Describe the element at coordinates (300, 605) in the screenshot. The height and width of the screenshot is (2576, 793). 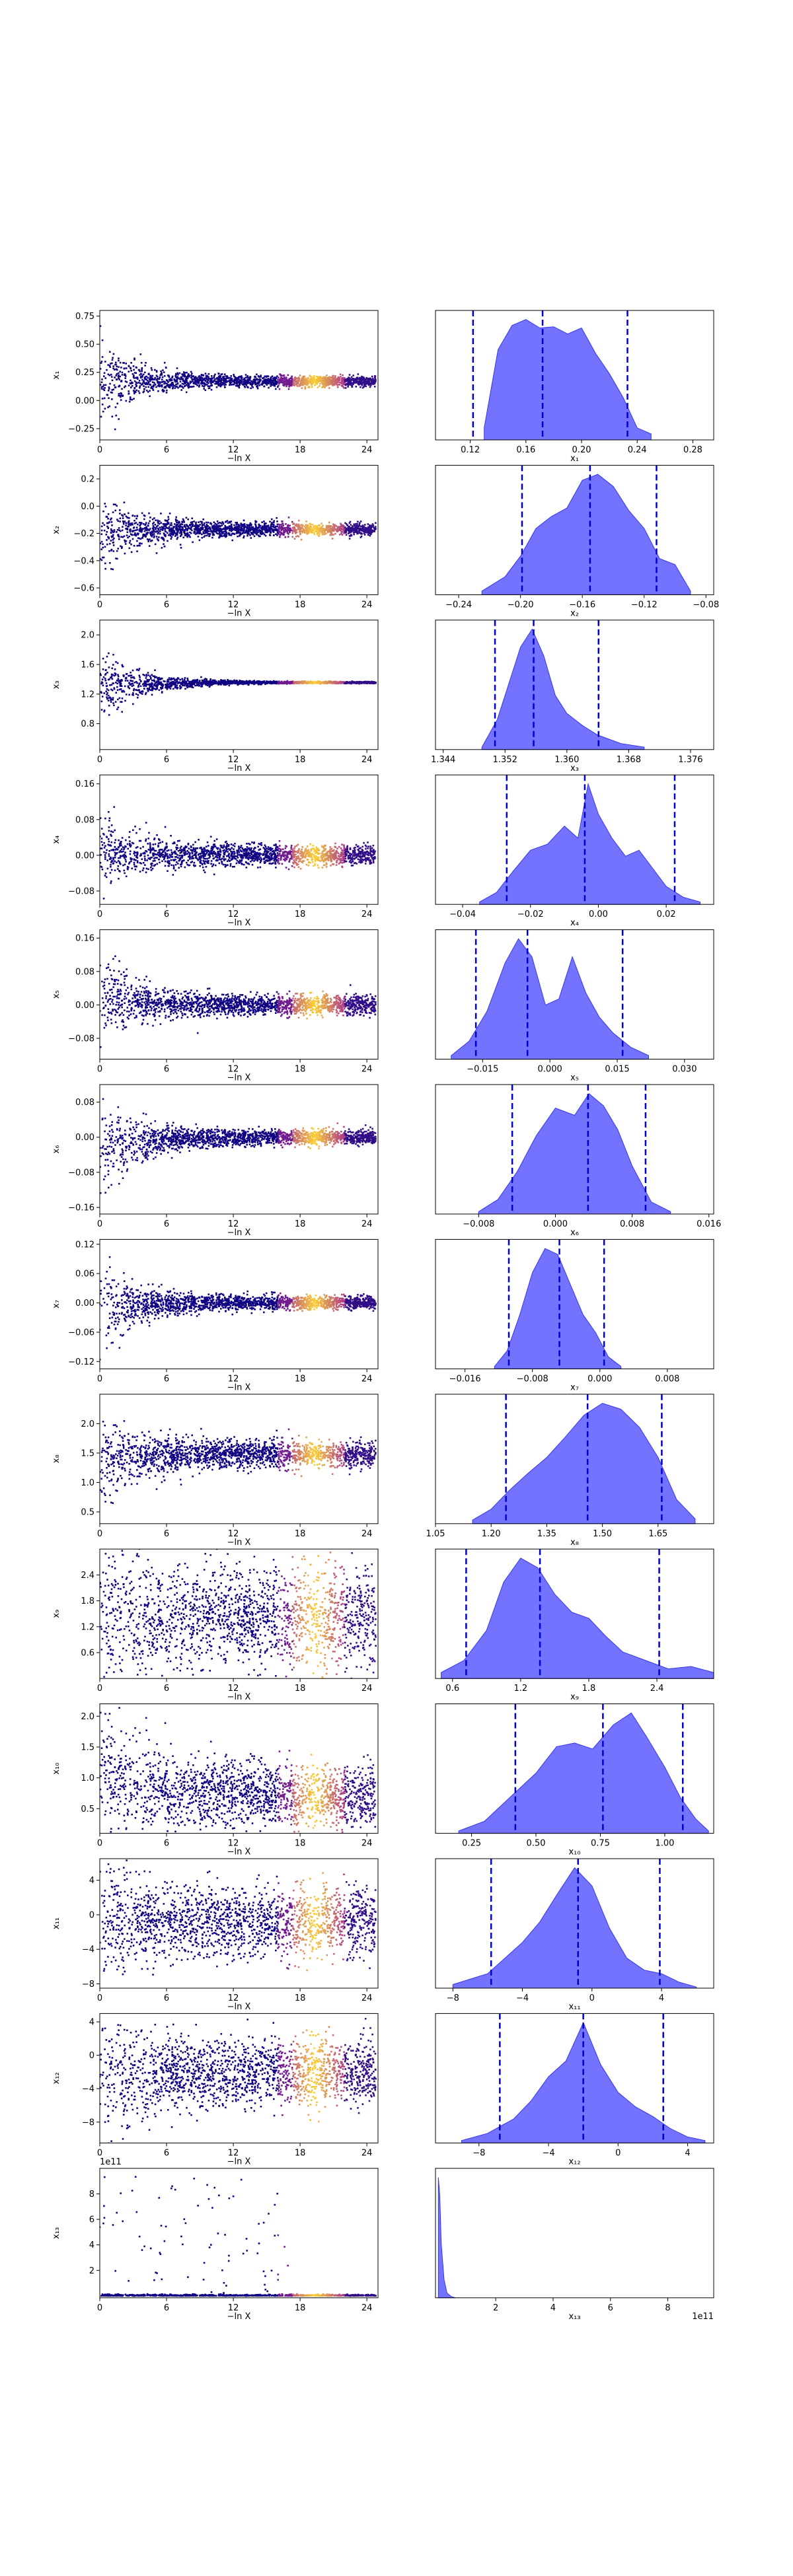
I see `trace-xtick-label: 18` at that location.